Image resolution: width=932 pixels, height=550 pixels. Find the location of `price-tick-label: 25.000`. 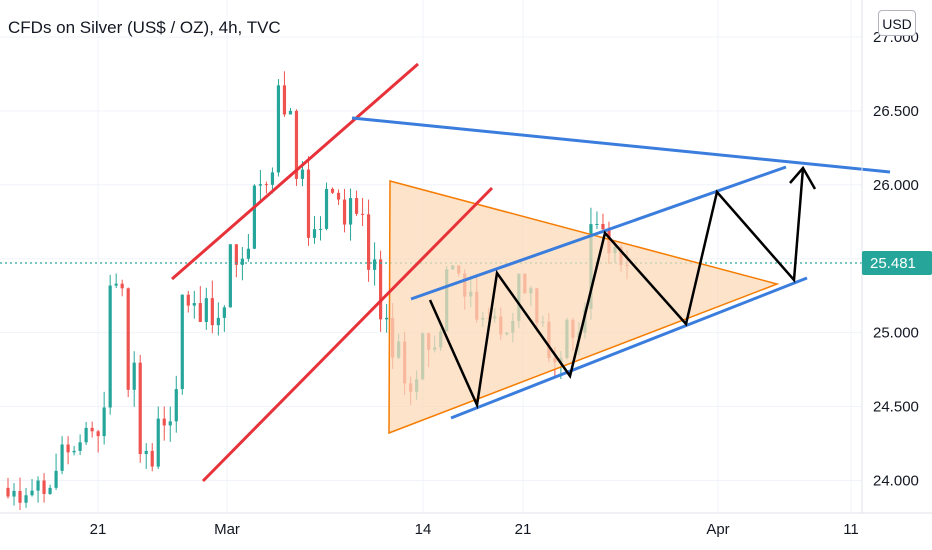

price-tick-label: 25.000 is located at coordinates (896, 333).